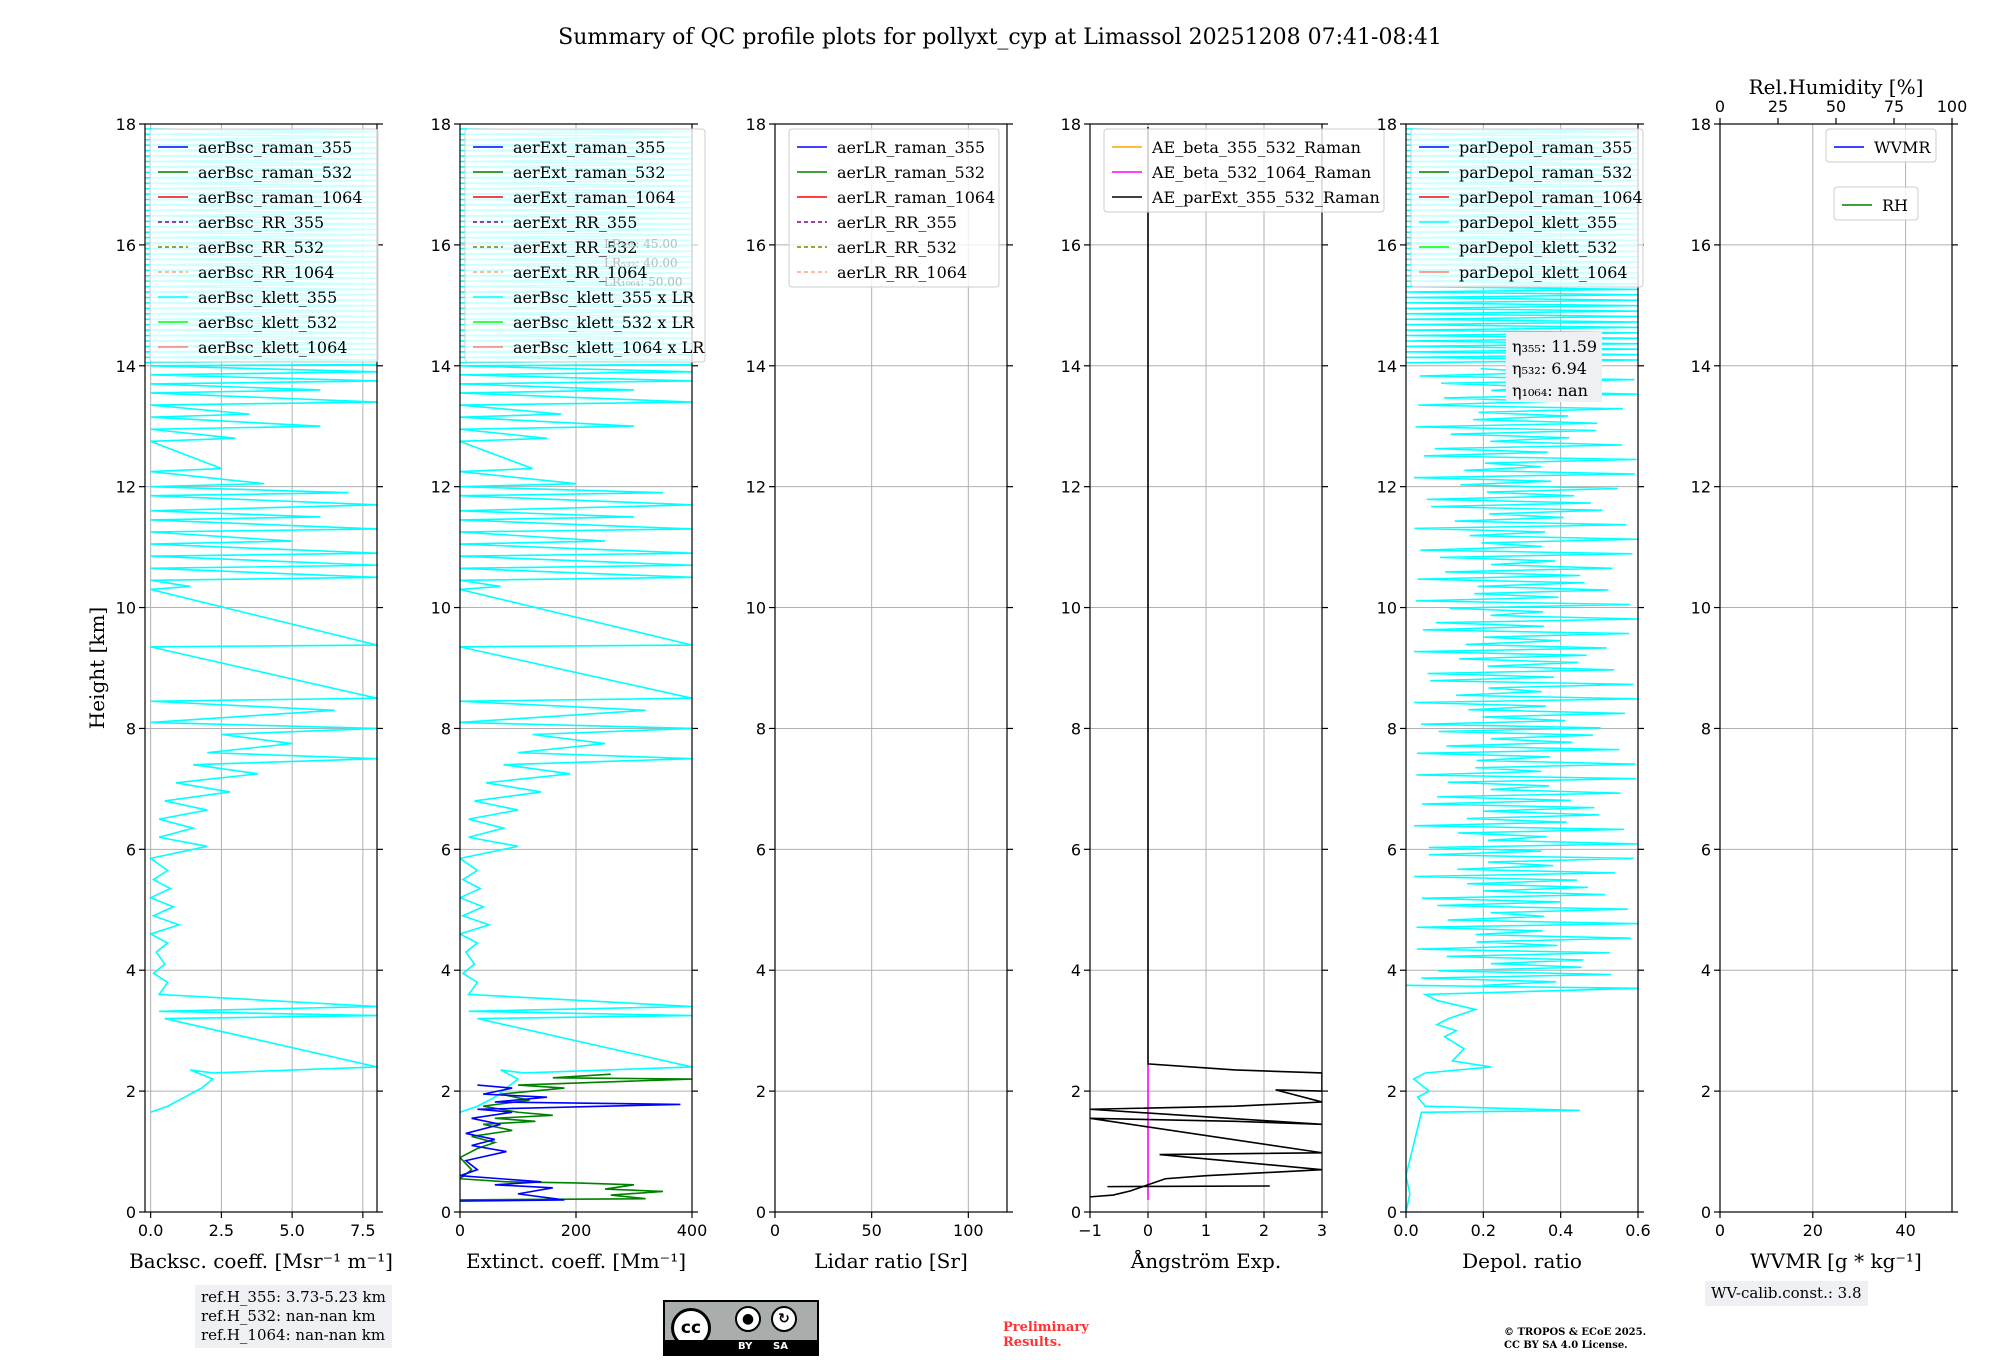  What do you see at coordinates (1525, 677) in the screenshot?
I see `series-parDepol_klett_355_upper` at bounding box center [1525, 677].